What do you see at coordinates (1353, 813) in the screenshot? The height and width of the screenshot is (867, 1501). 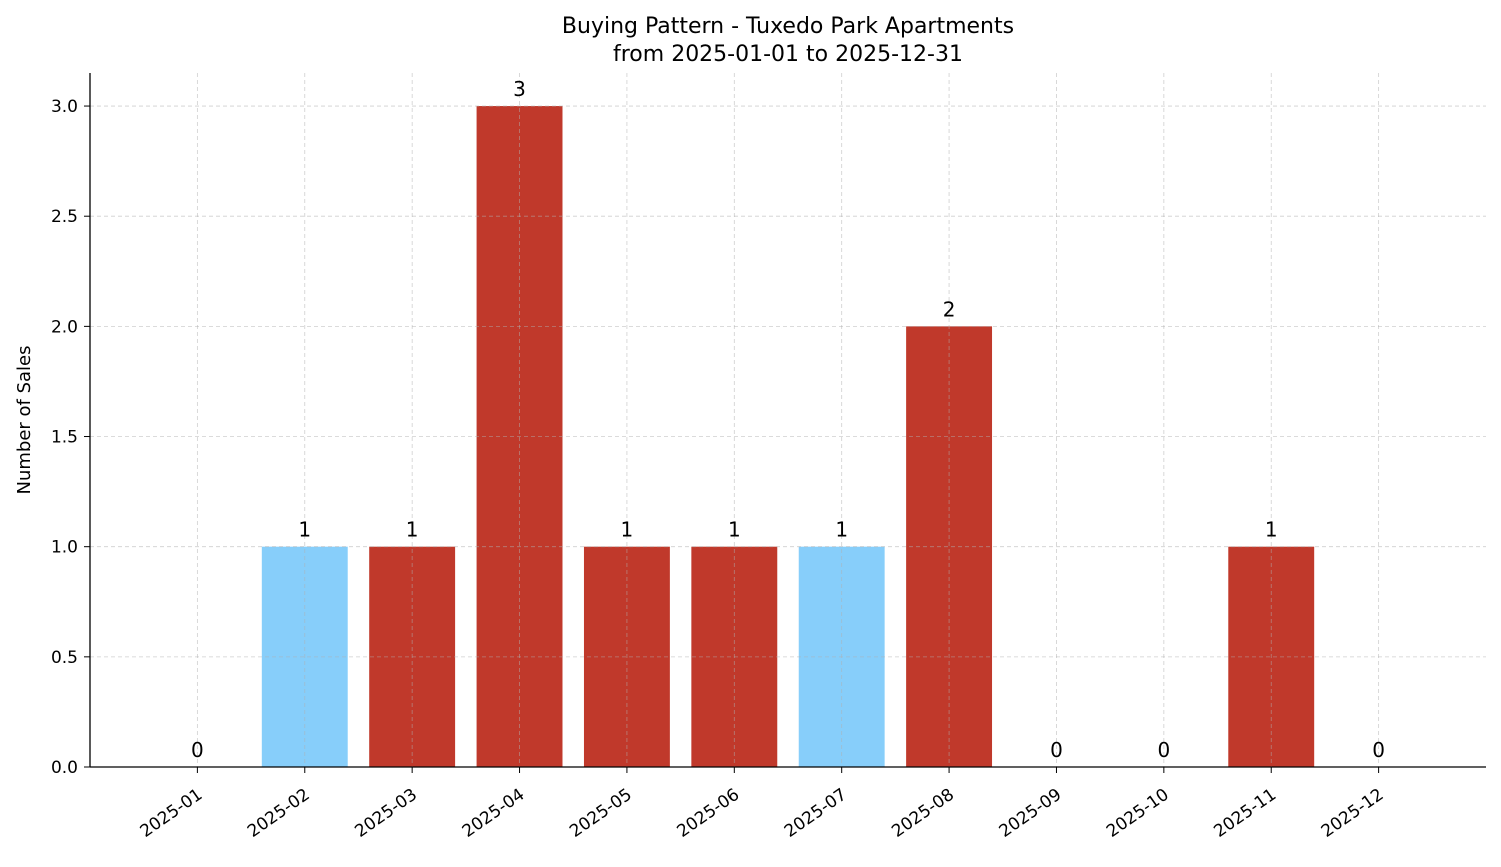 I see `x-tick-label: 2025-12` at bounding box center [1353, 813].